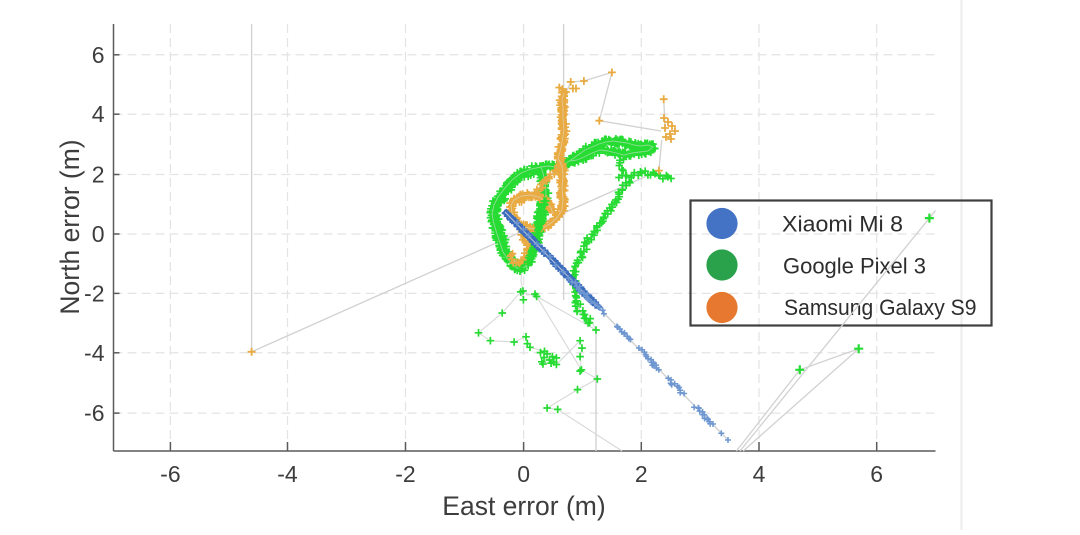 Image resolution: width=1080 pixels, height=535 pixels. What do you see at coordinates (523, 506) in the screenshot?
I see `svg-text: East error (m)` at bounding box center [523, 506].